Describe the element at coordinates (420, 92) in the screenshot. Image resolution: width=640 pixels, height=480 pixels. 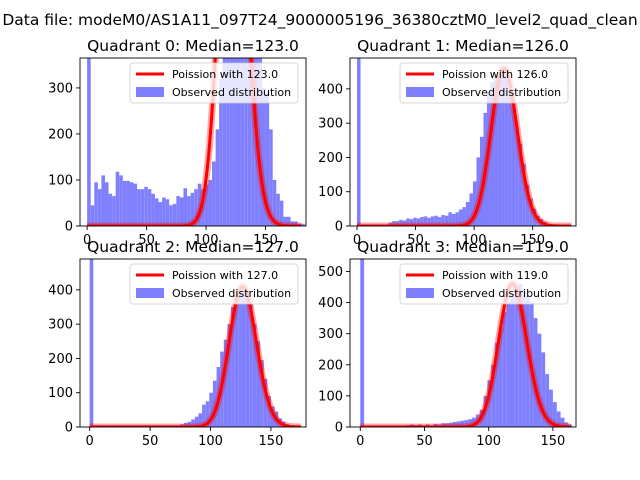
I see `legend-swatch-observed` at that location.